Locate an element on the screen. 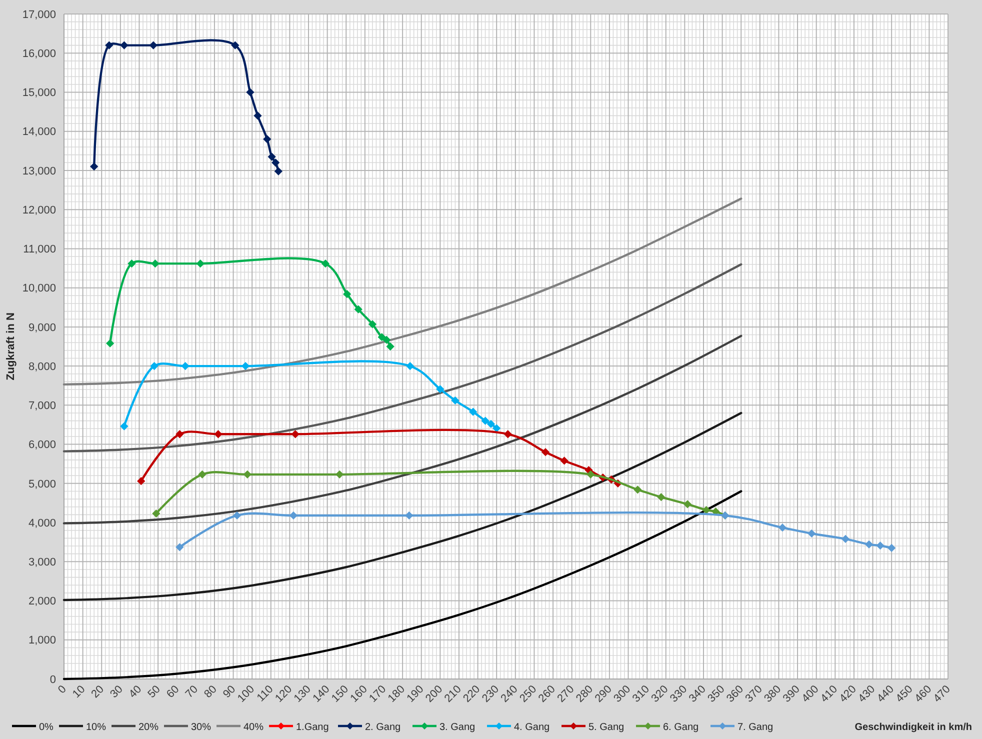 Image resolution: width=982 pixels, height=739 pixels. y-tick-label: 8,000 is located at coordinates (42, 366).